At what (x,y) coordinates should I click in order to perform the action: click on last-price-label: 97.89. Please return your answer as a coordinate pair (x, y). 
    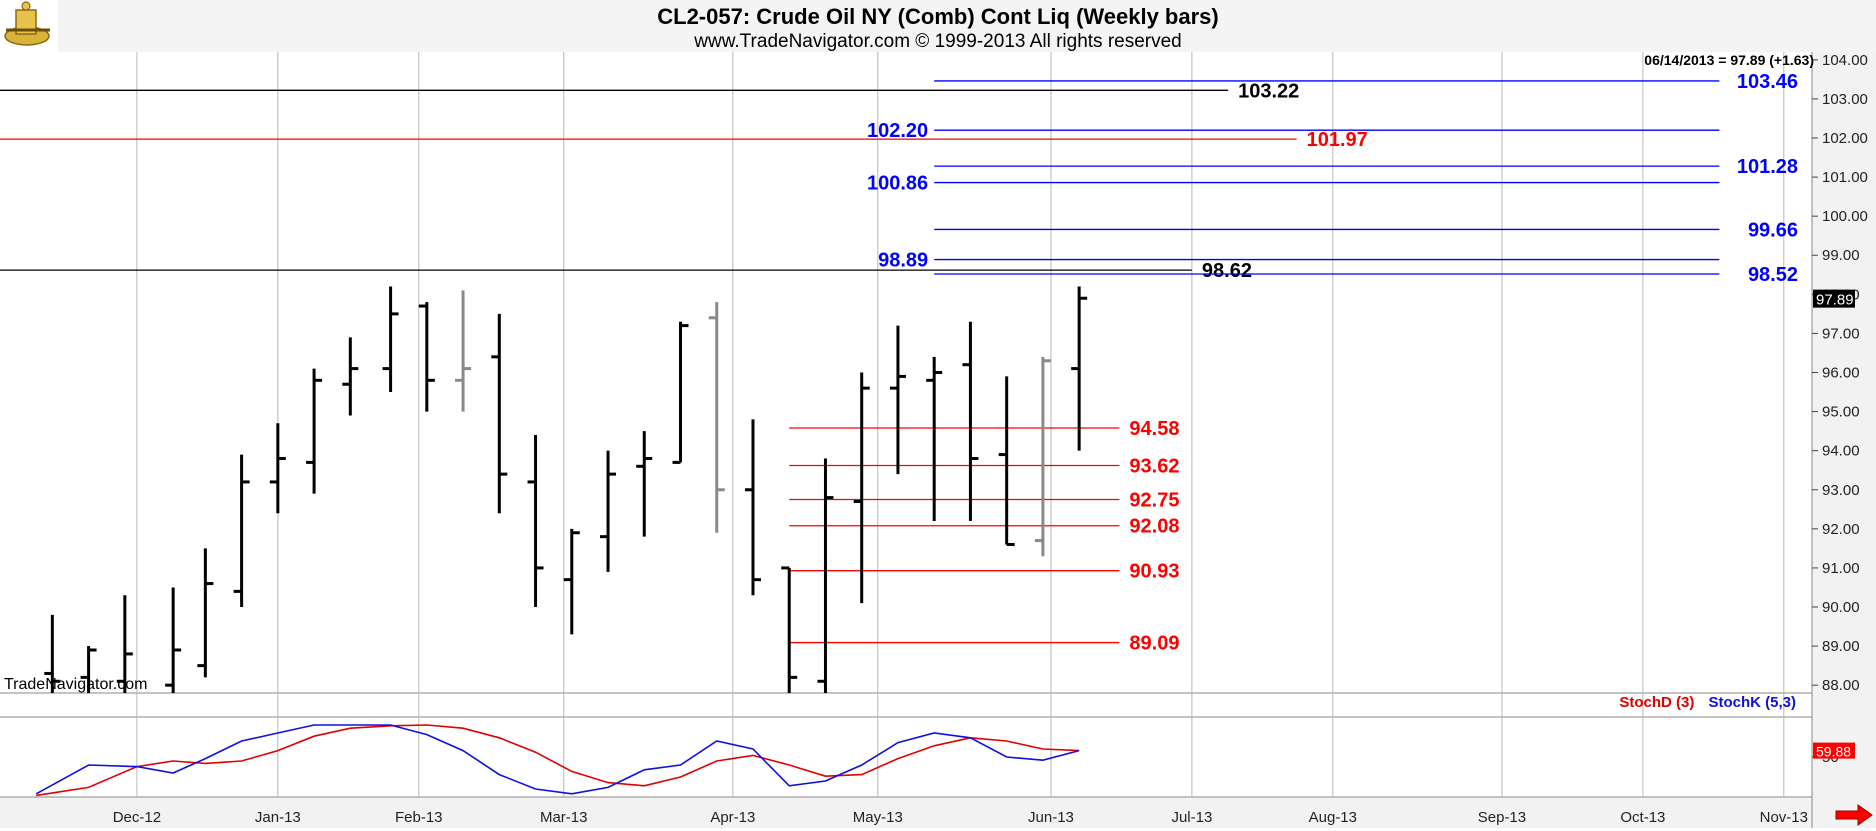
    Looking at the image, I should click on (1835, 300).